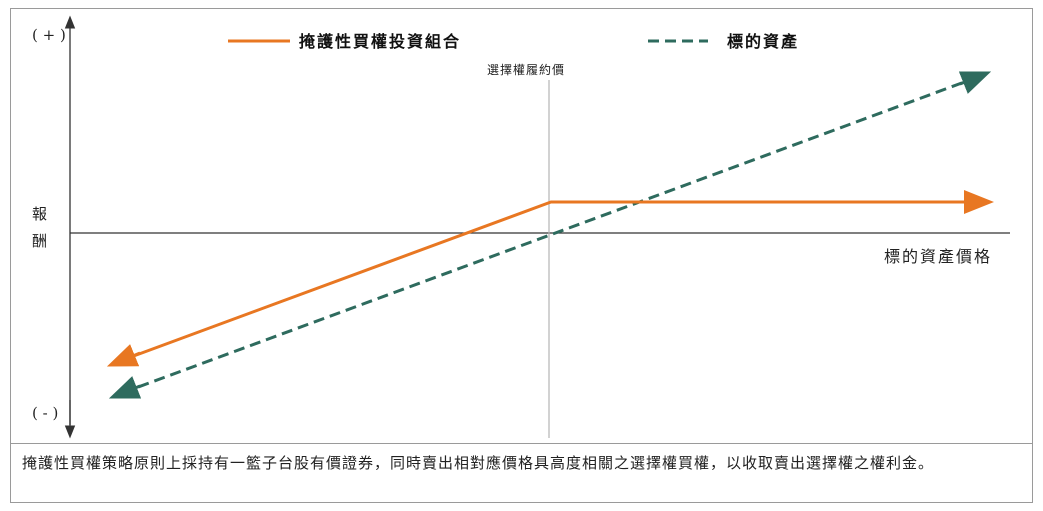 This screenshot has height=511, width=1043. Describe the element at coordinates (125, 387) in the screenshot. I see `underlying-asset-arrow-down` at that location.